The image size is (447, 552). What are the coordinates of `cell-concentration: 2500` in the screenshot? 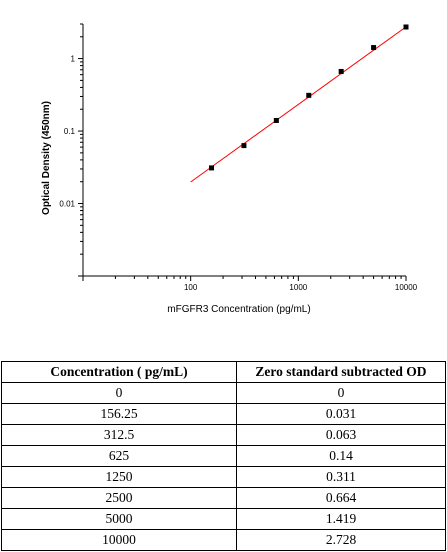 It's located at (119, 498).